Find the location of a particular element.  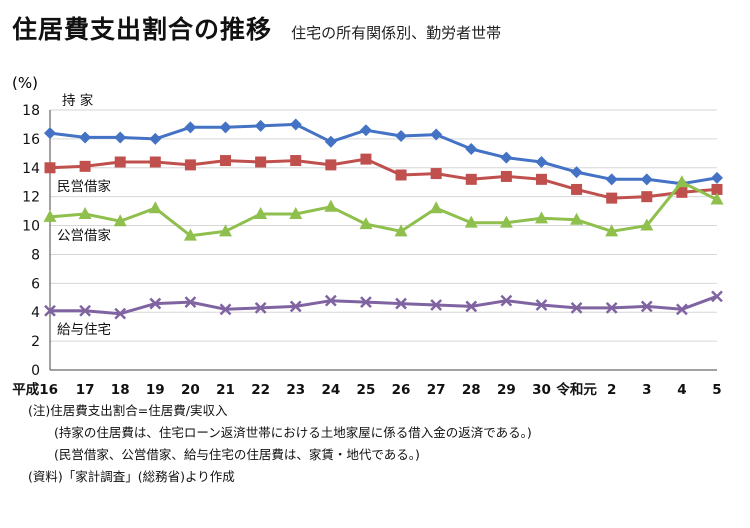

x-tick-label: 4 is located at coordinates (681, 390).